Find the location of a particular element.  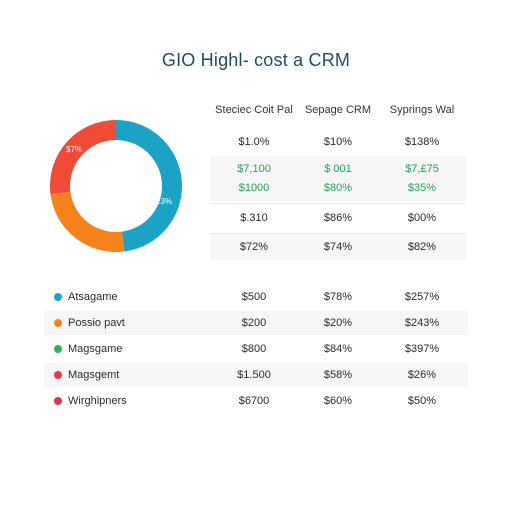

table-cell: $80% is located at coordinates (338, 188).